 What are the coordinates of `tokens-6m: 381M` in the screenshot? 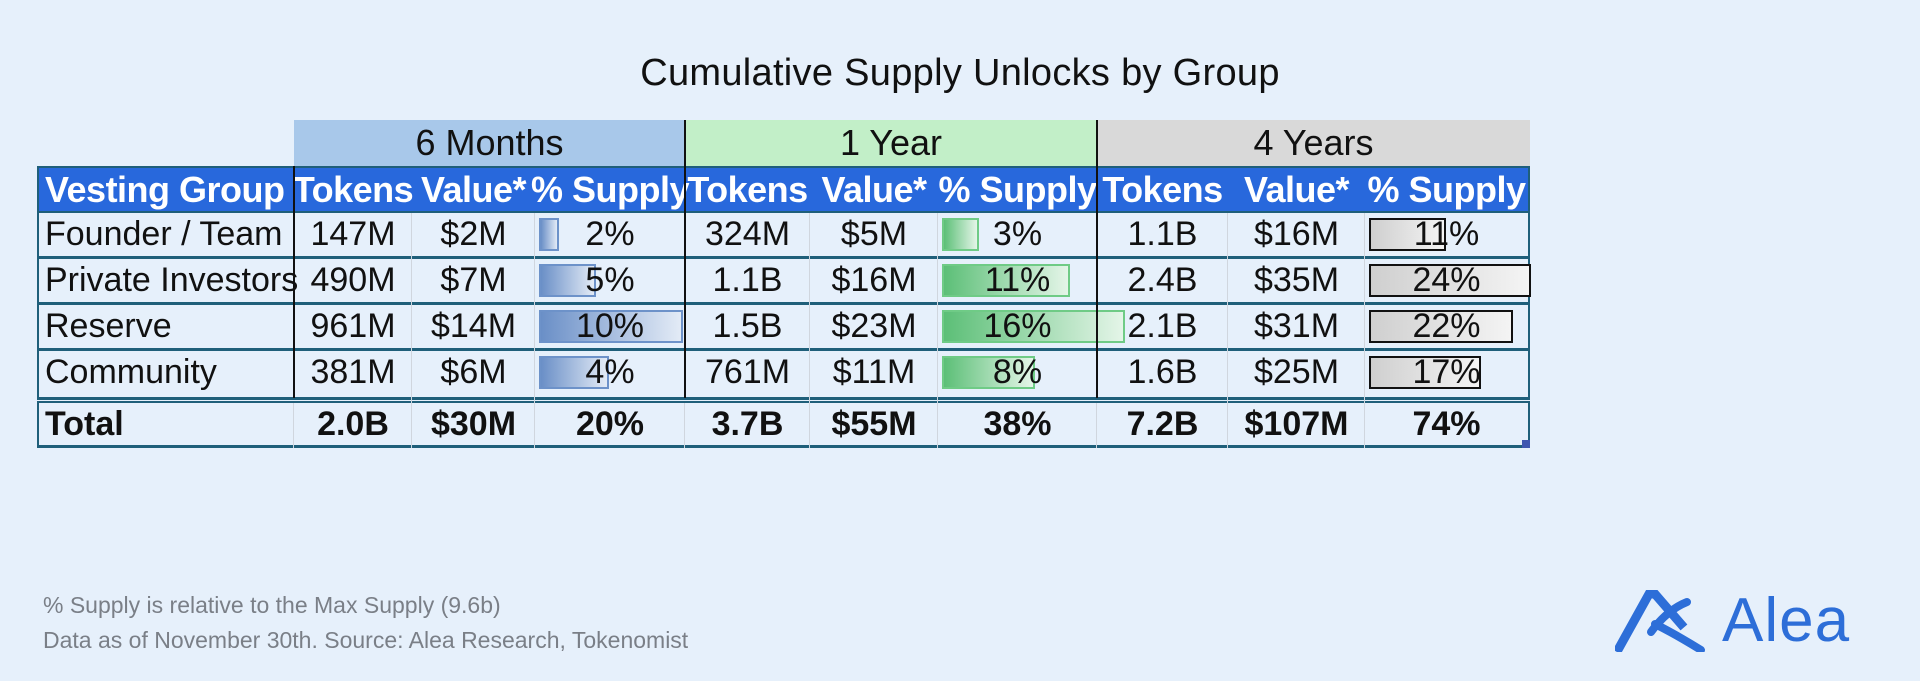 It's located at (353, 372).